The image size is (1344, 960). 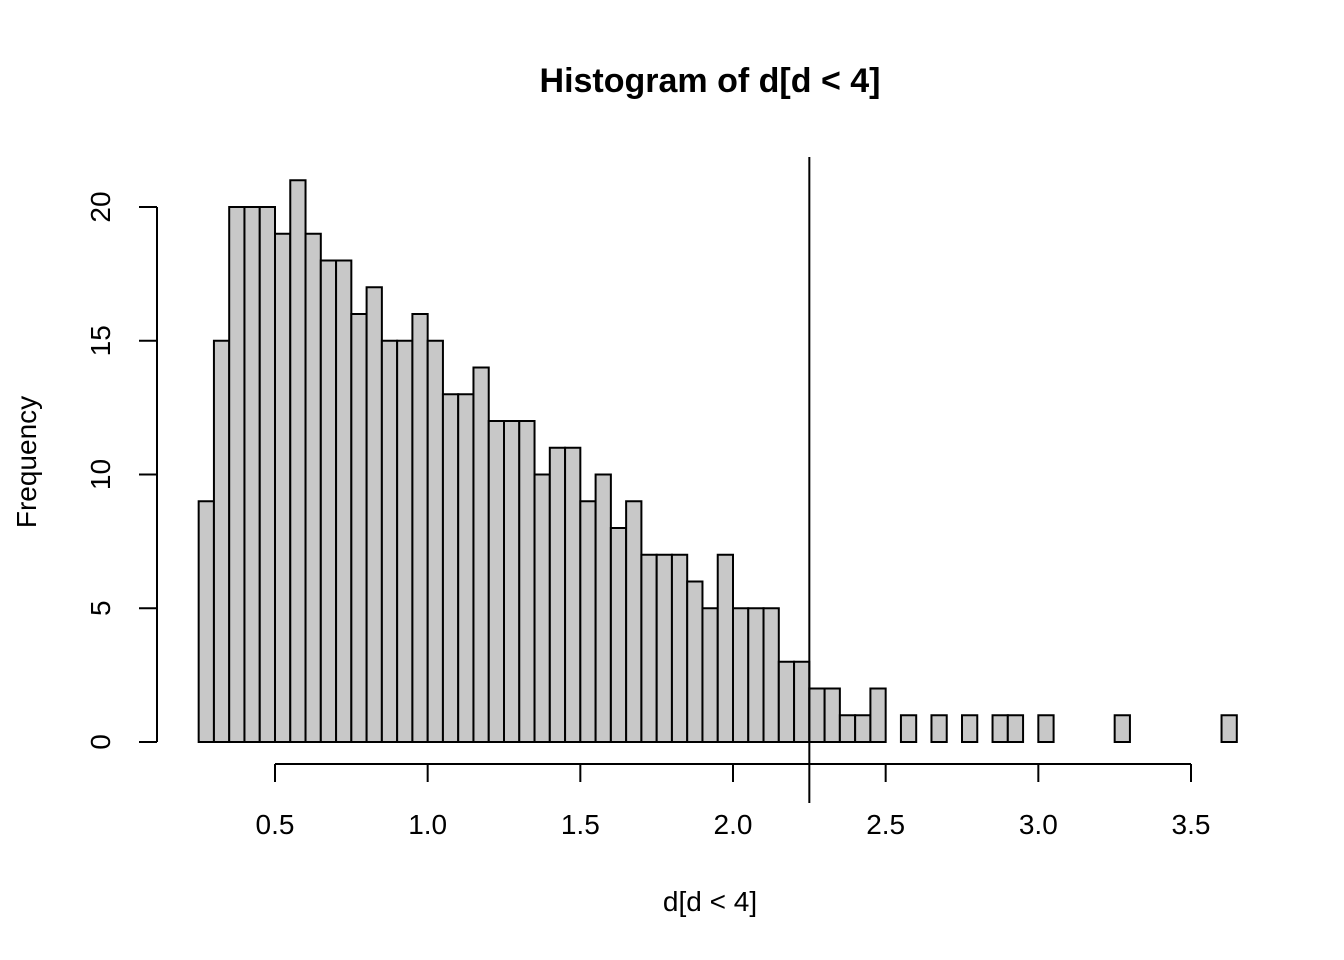 What do you see at coordinates (427, 824) in the screenshot?
I see `x-tick-label: 1.0` at bounding box center [427, 824].